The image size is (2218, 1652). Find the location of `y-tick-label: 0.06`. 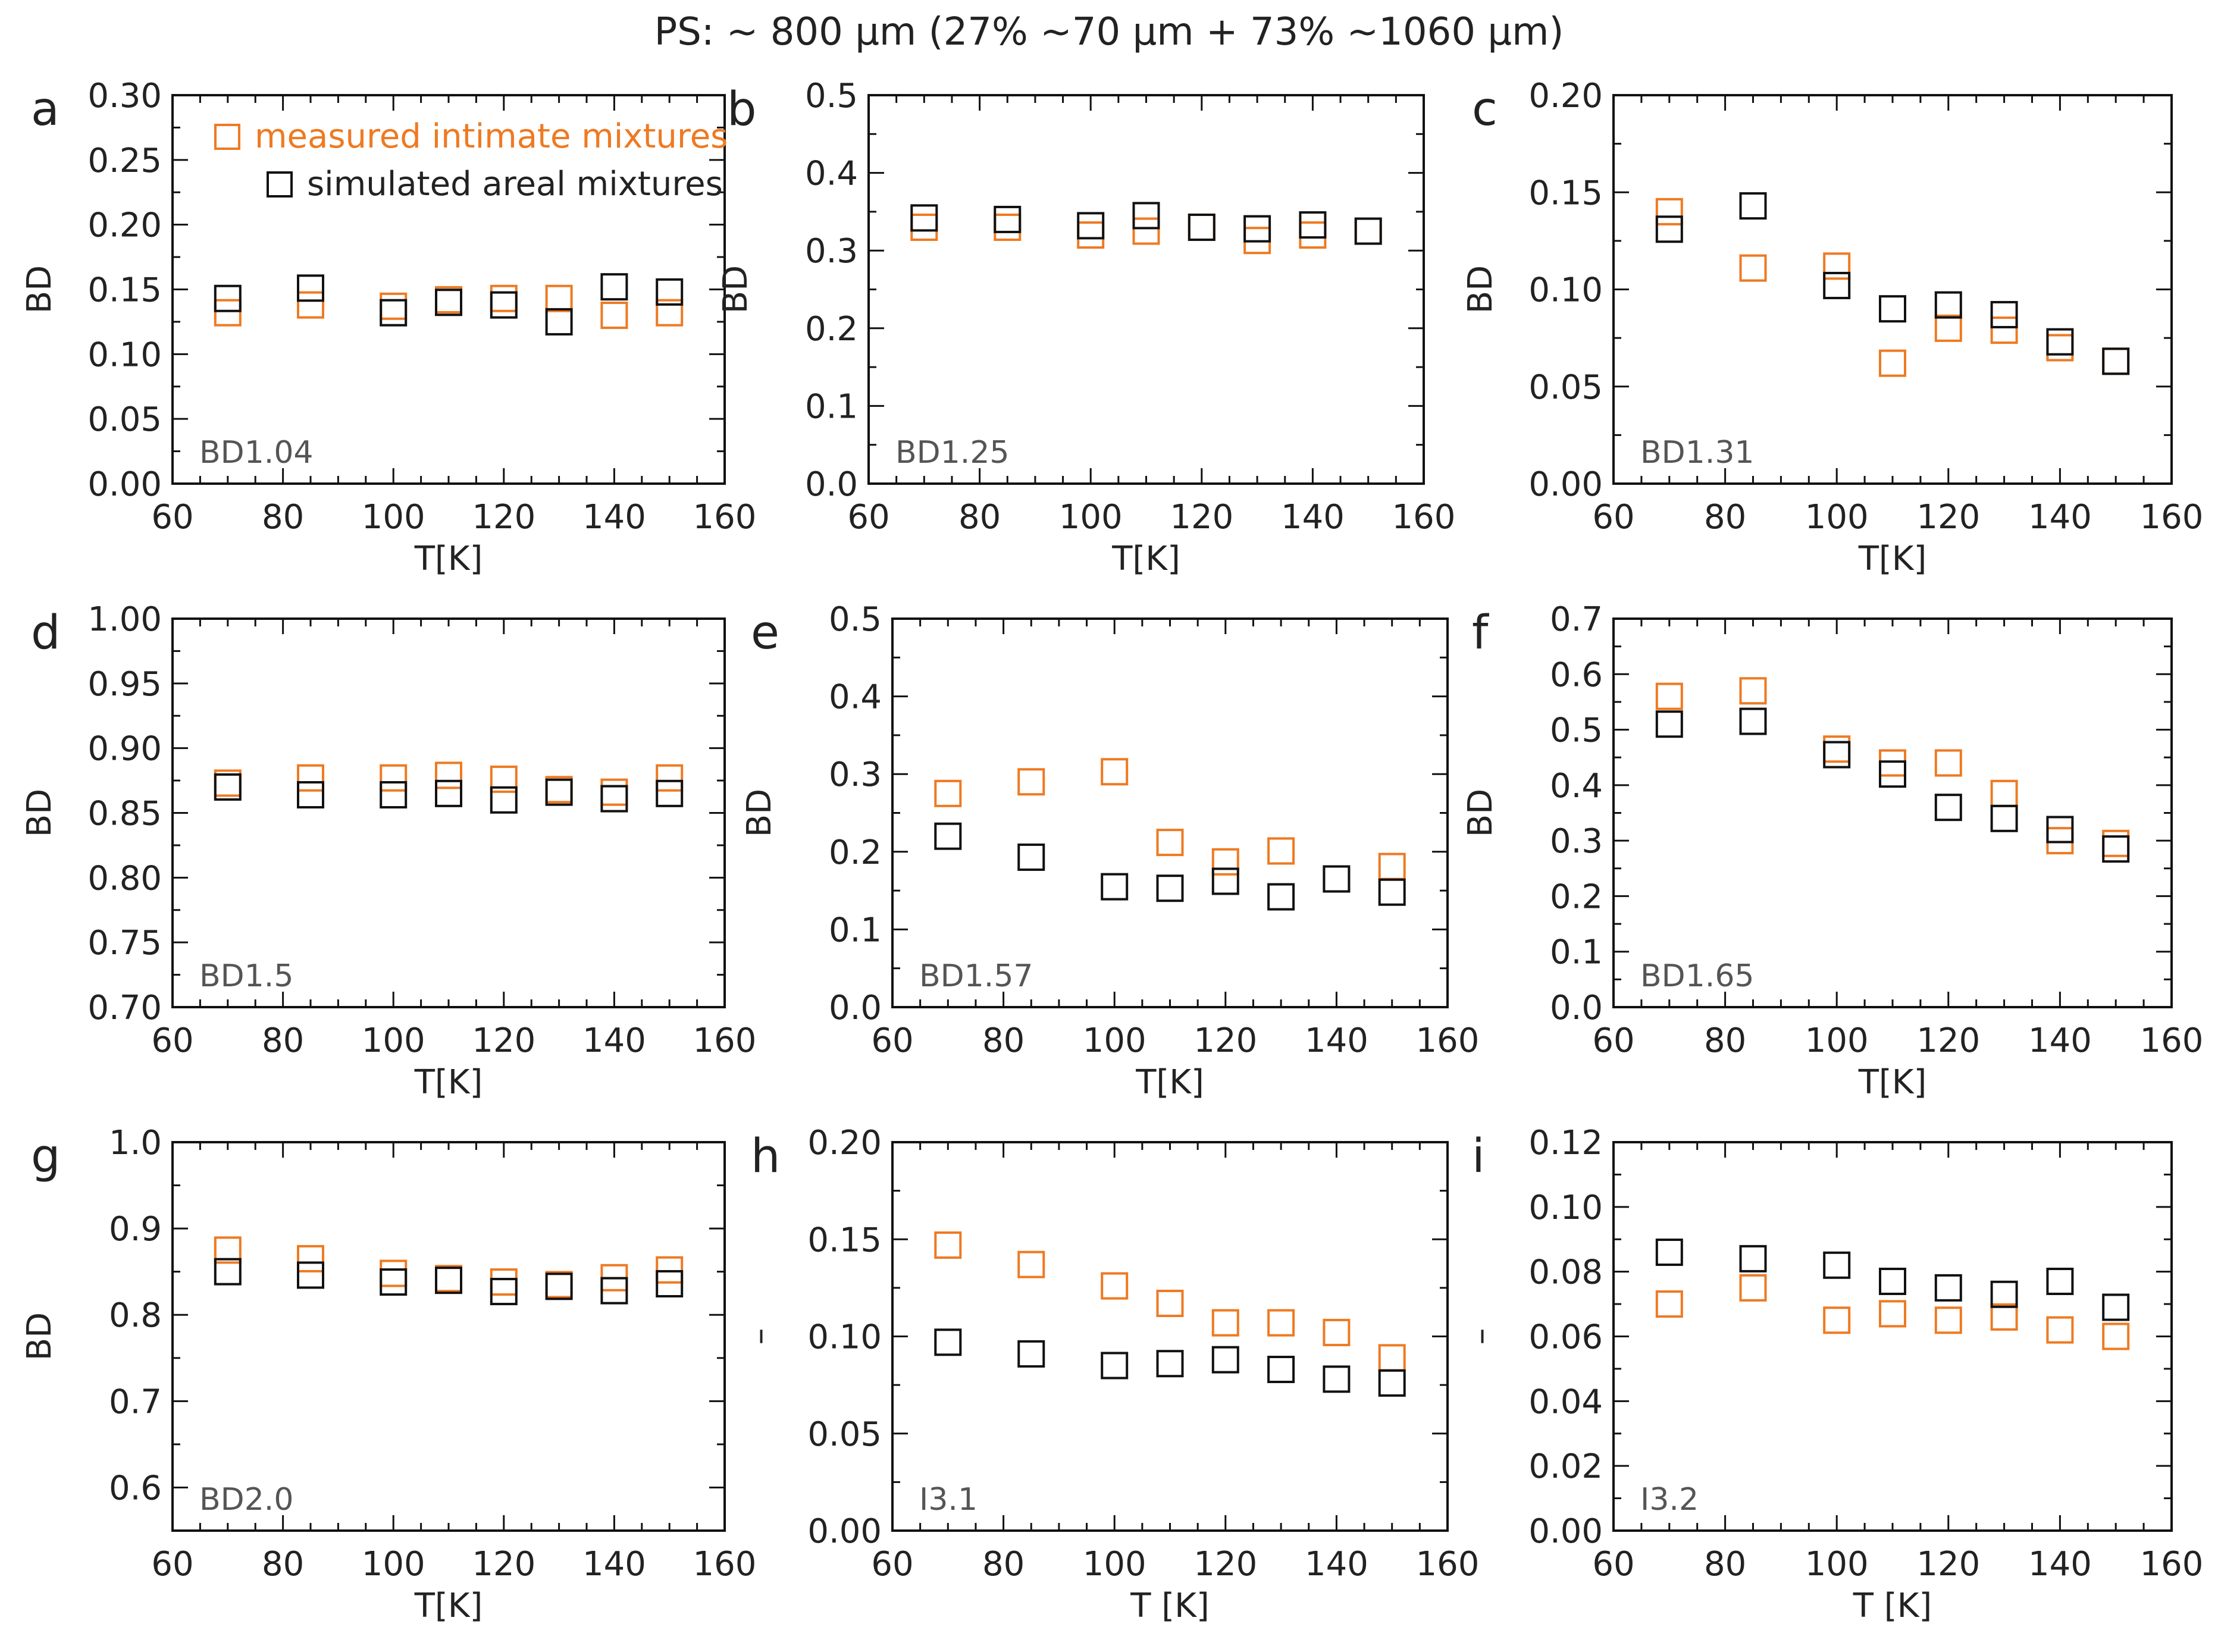

y-tick-label: 0.06 is located at coordinates (1565, 1337).